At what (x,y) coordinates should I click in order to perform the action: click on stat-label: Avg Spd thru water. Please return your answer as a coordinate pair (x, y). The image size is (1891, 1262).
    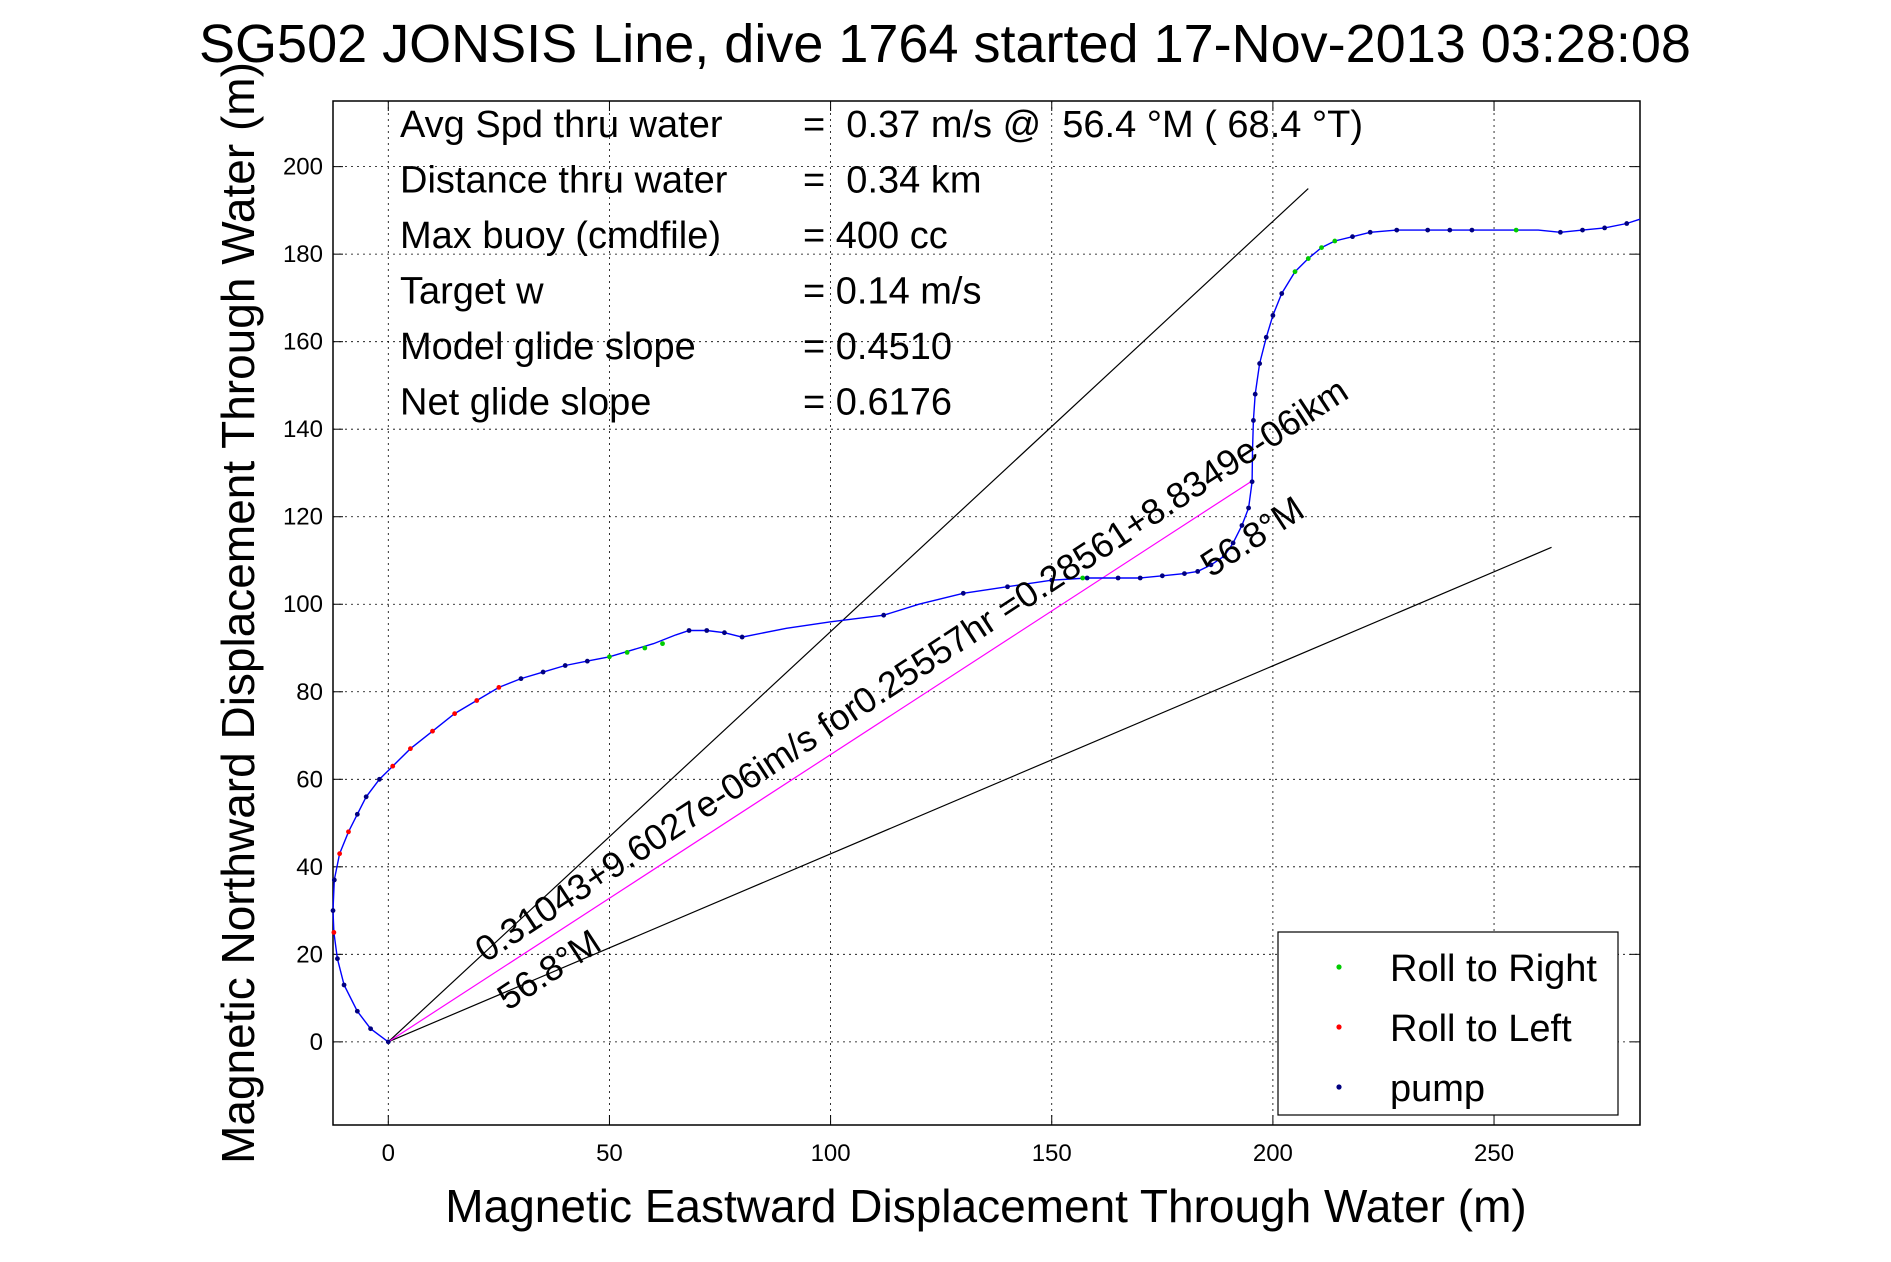
    Looking at the image, I should click on (561, 125).